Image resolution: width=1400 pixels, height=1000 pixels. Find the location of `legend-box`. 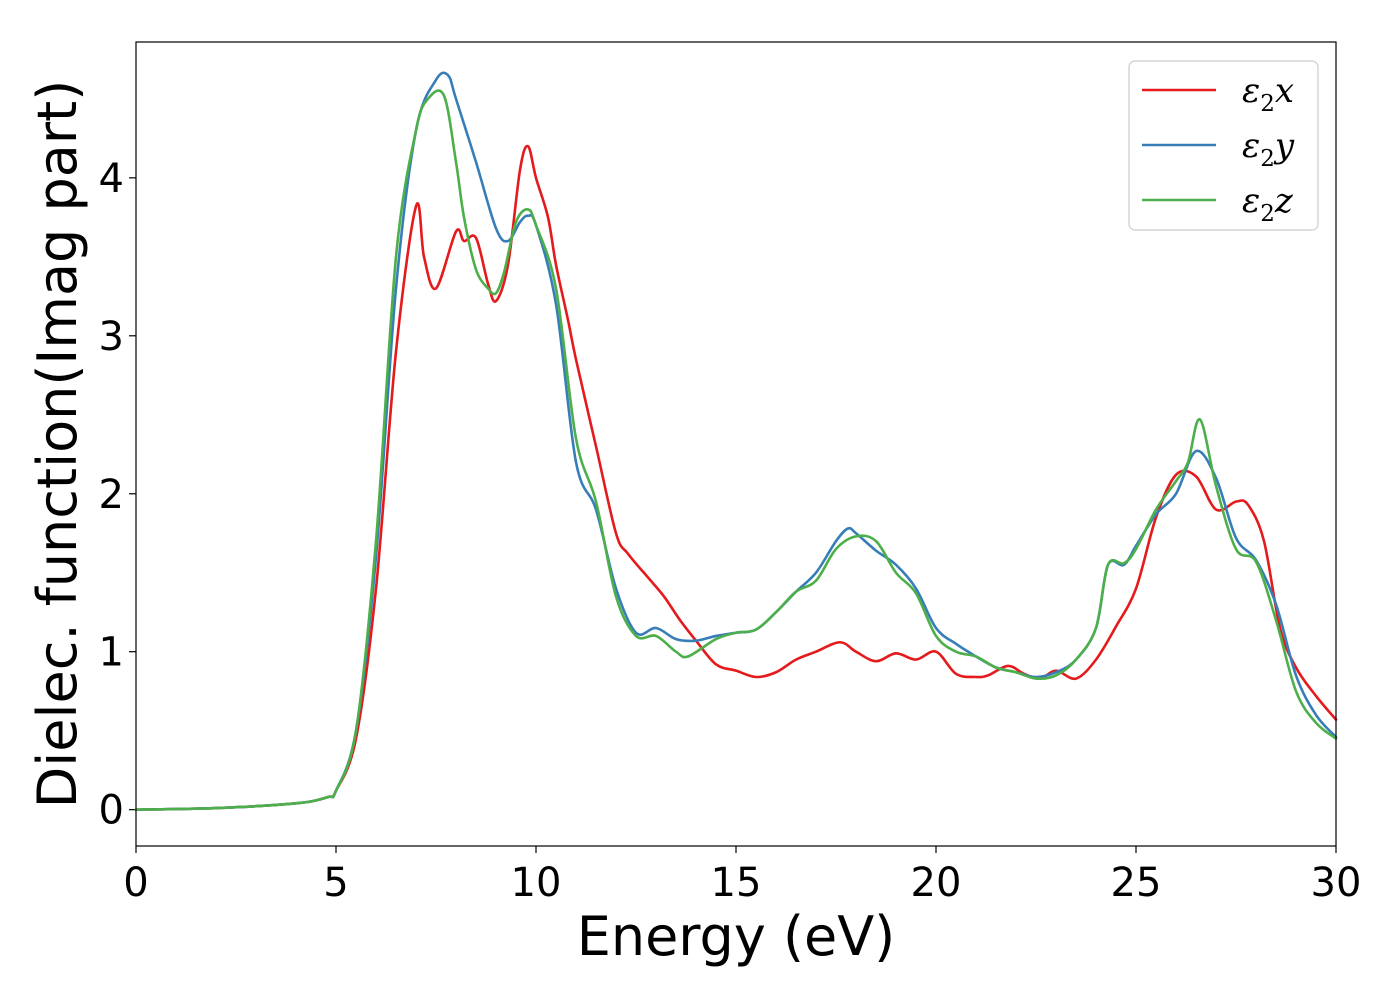

legend-box is located at coordinates (1223, 145).